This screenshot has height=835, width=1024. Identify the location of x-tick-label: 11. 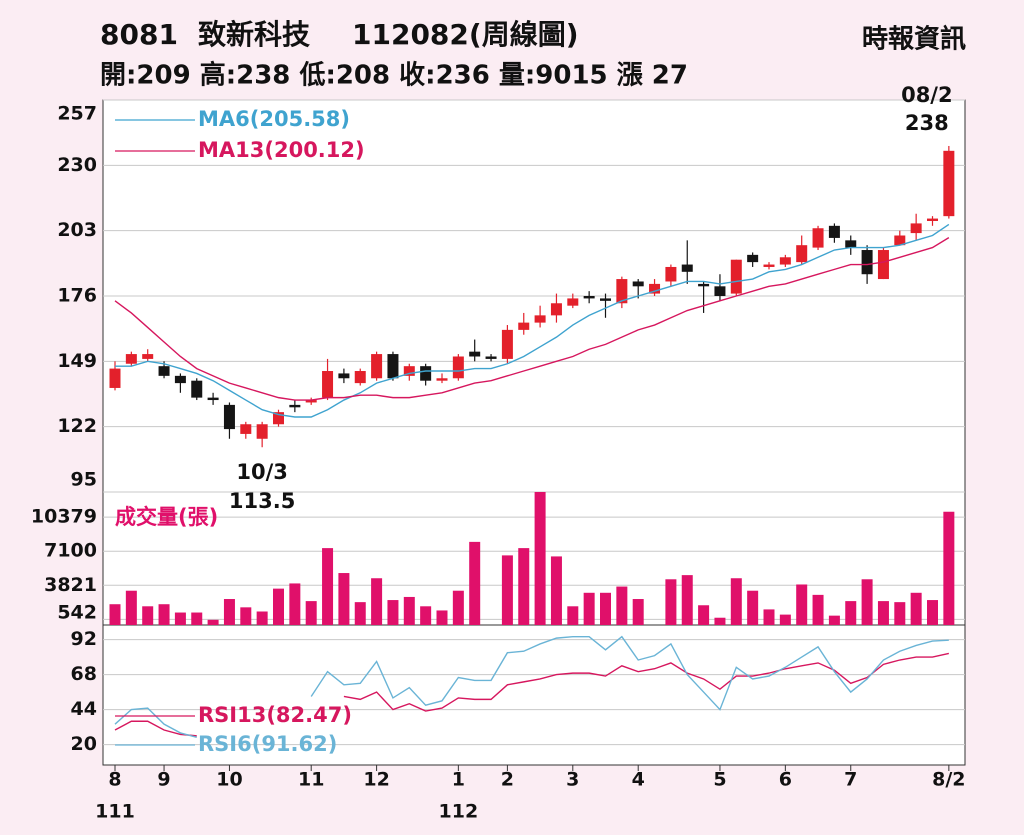
(311, 780).